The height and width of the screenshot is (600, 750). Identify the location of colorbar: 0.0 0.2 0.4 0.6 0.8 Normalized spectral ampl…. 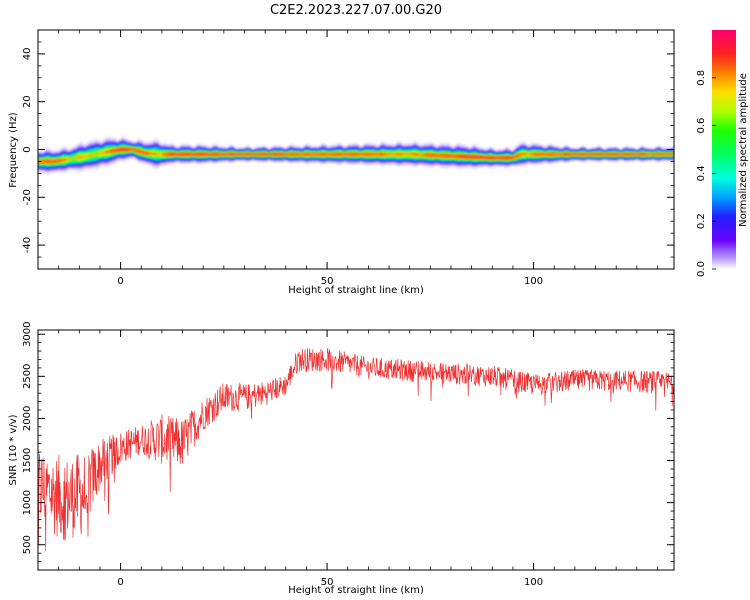
(722, 153).